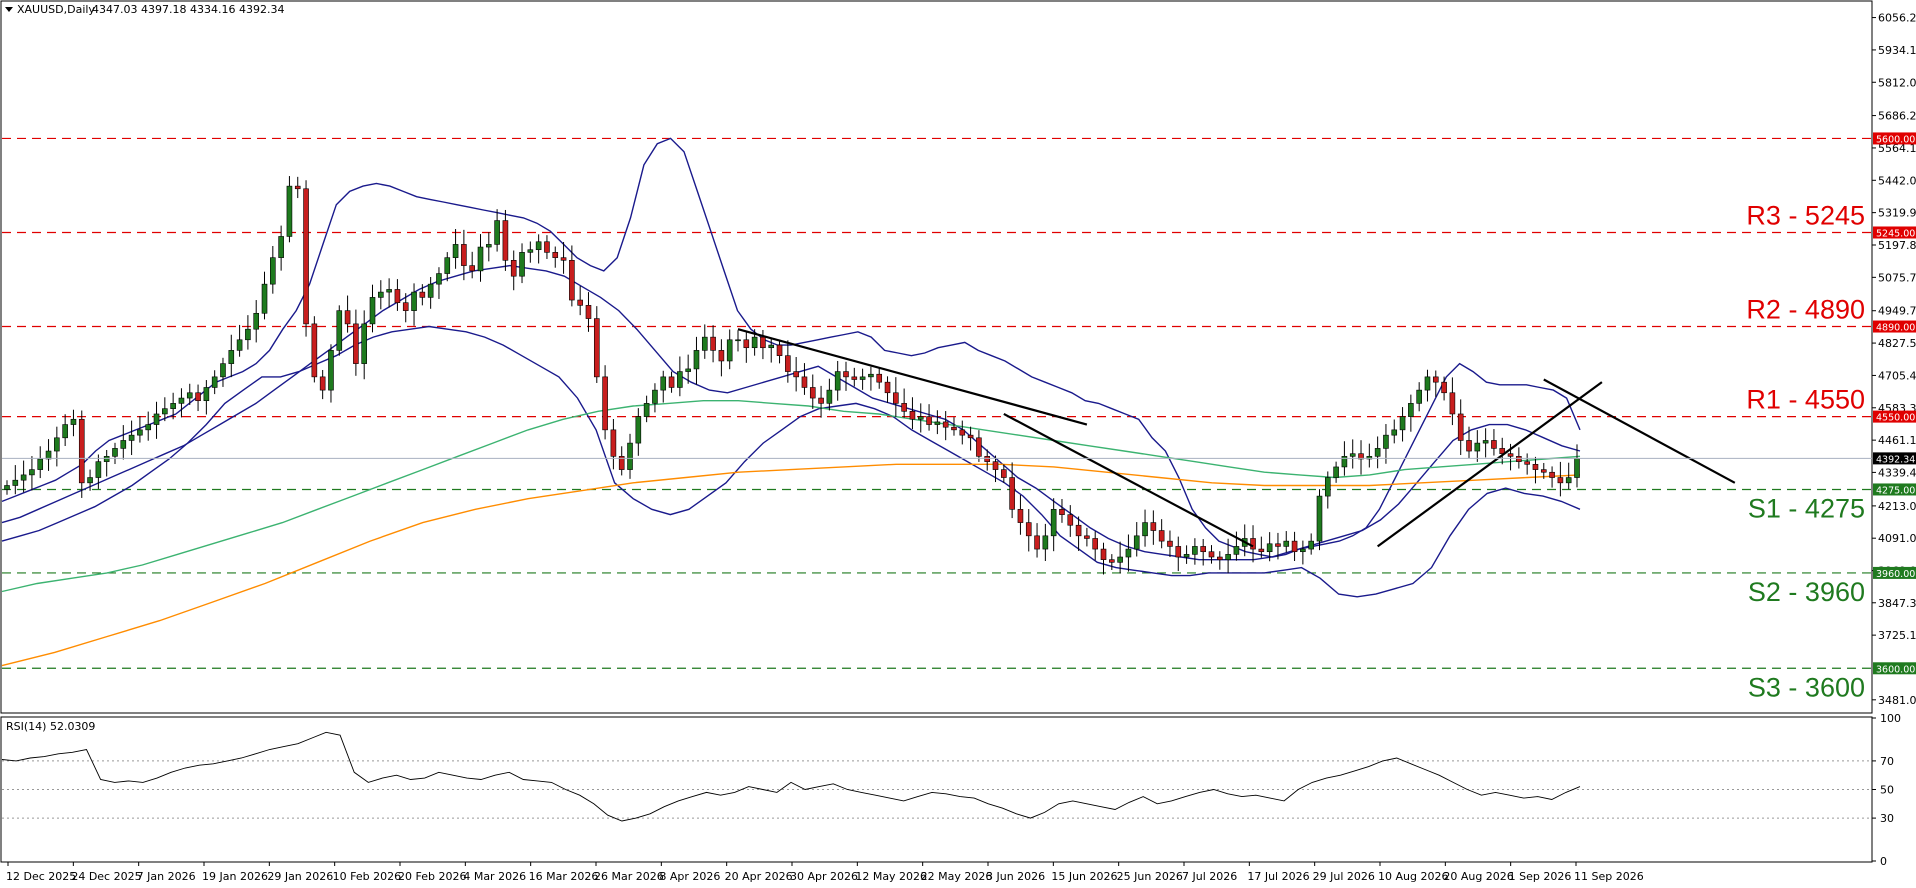 The image size is (1916, 888). What do you see at coordinates (1540, 876) in the screenshot?
I see `date-tick-label: 1 Sep 2026` at bounding box center [1540, 876].